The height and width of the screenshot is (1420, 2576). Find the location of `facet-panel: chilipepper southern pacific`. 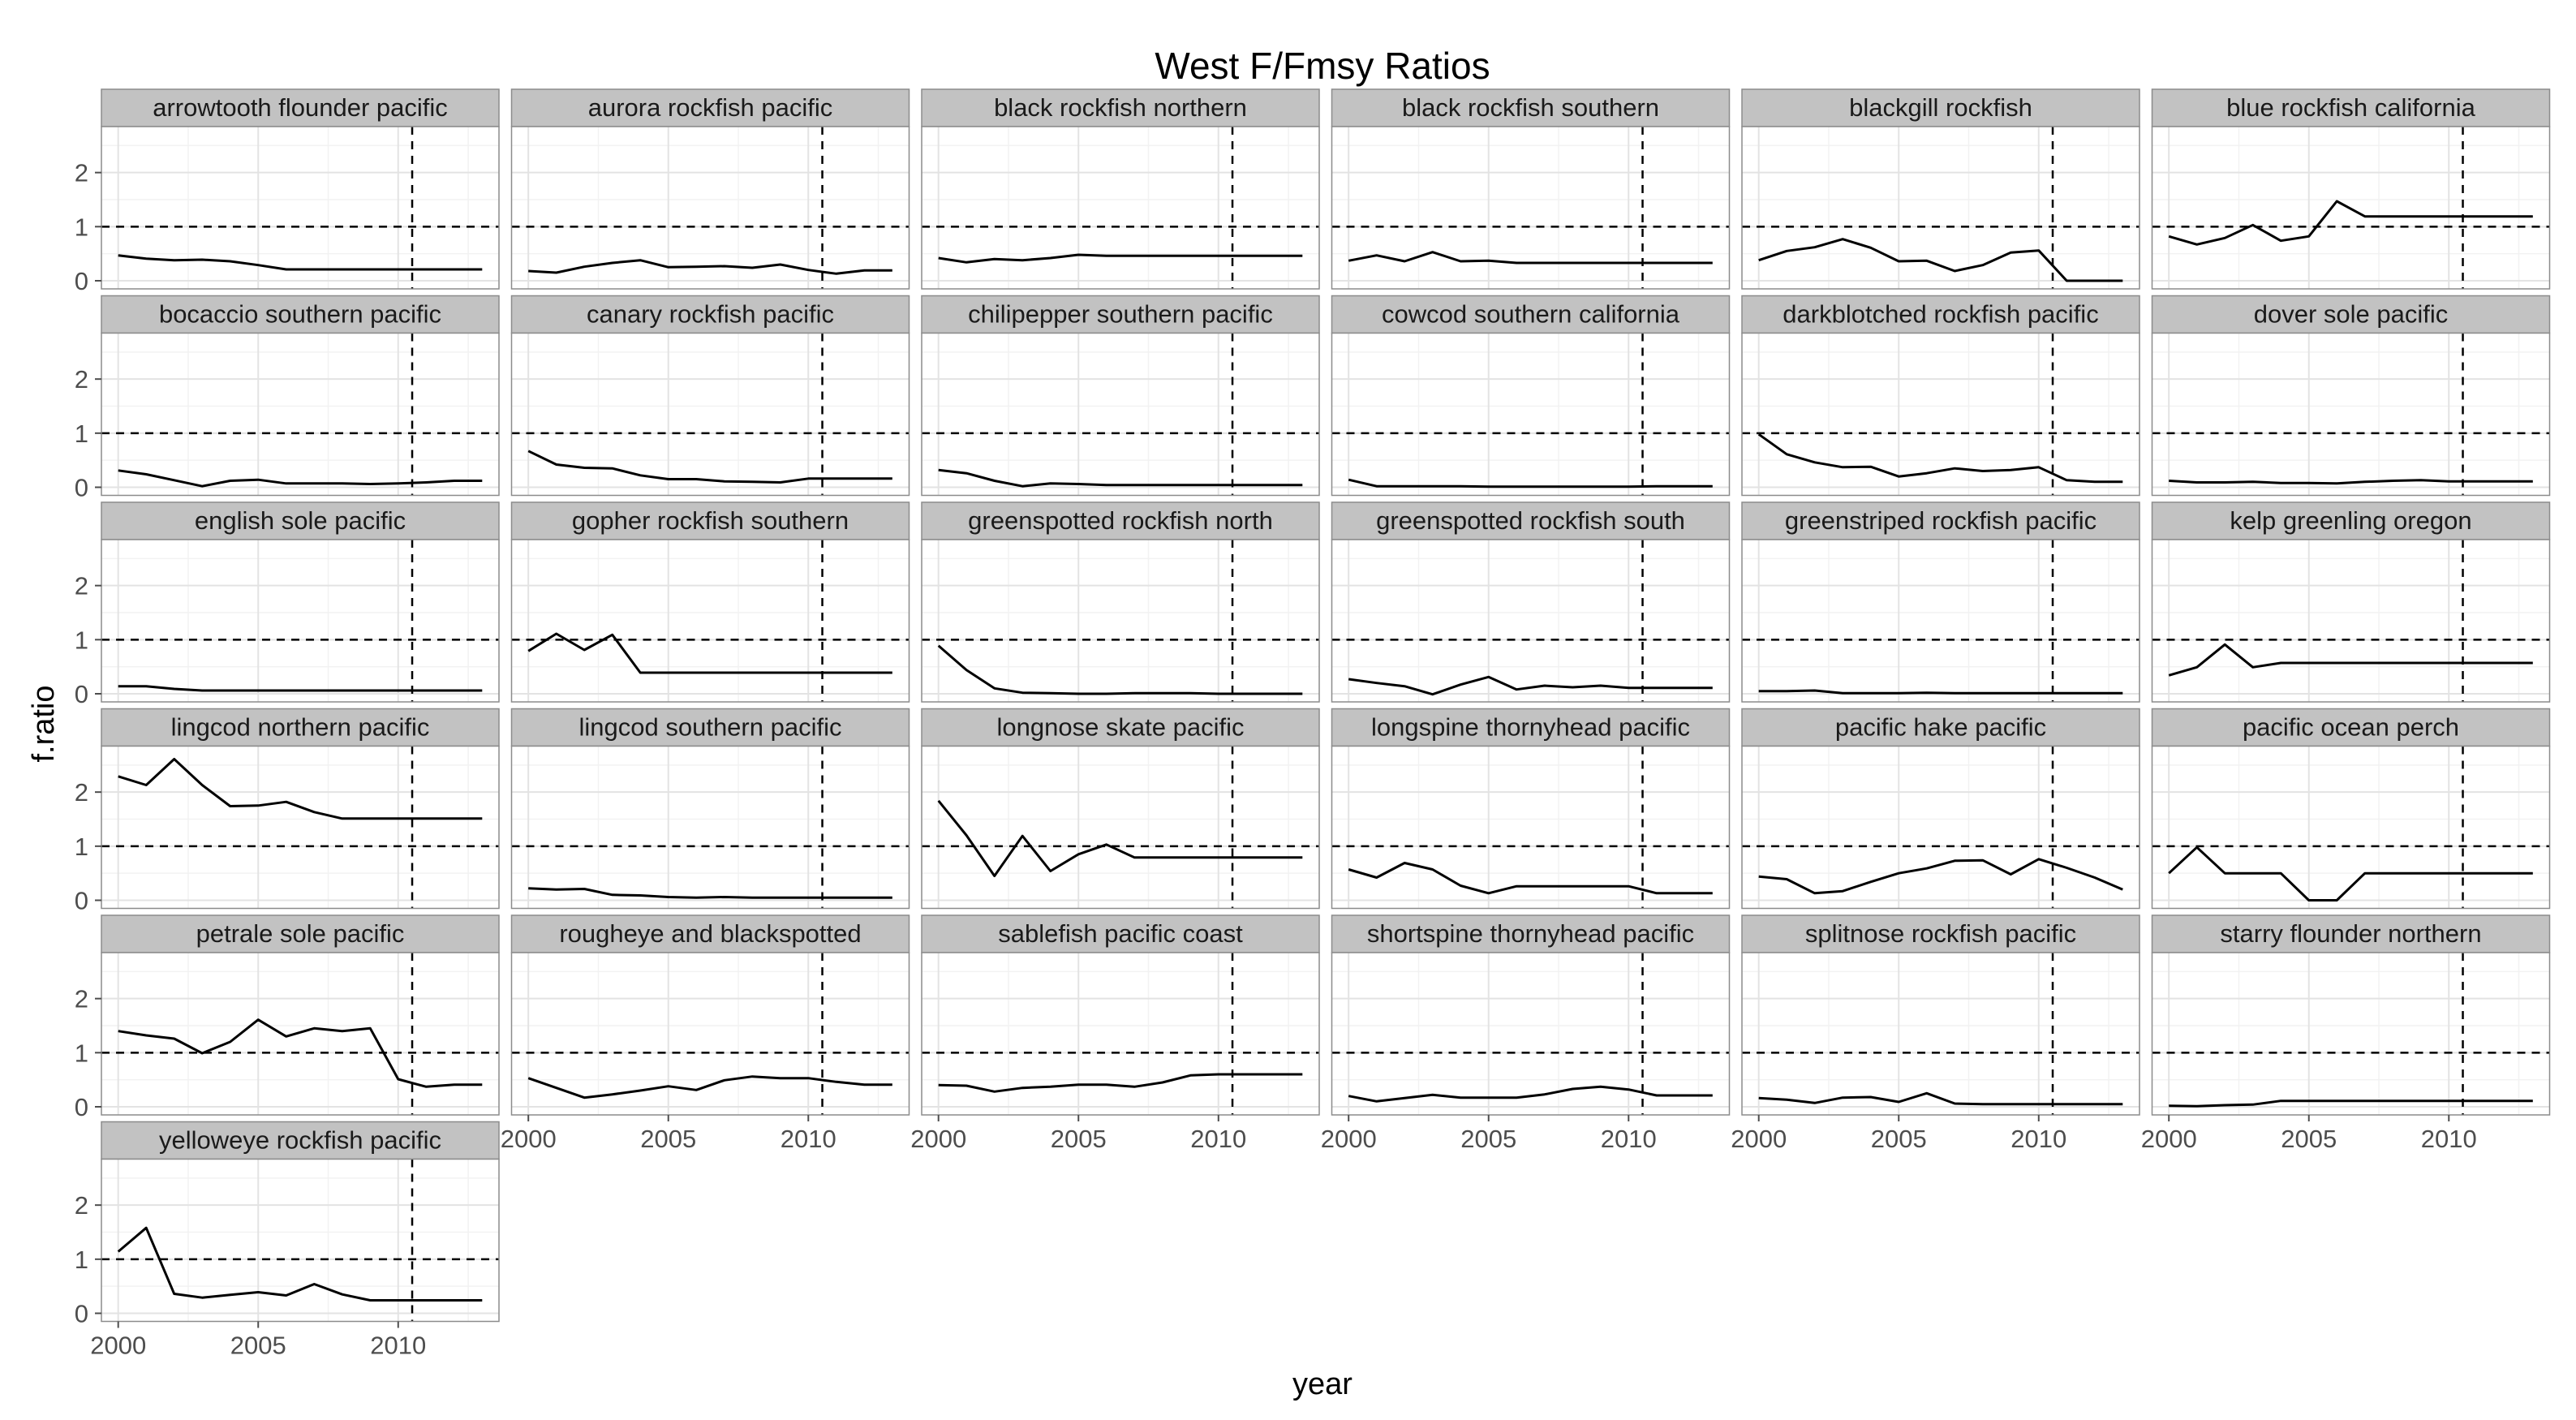

facet-panel: chilipepper southern pacific is located at coordinates (1120, 396).